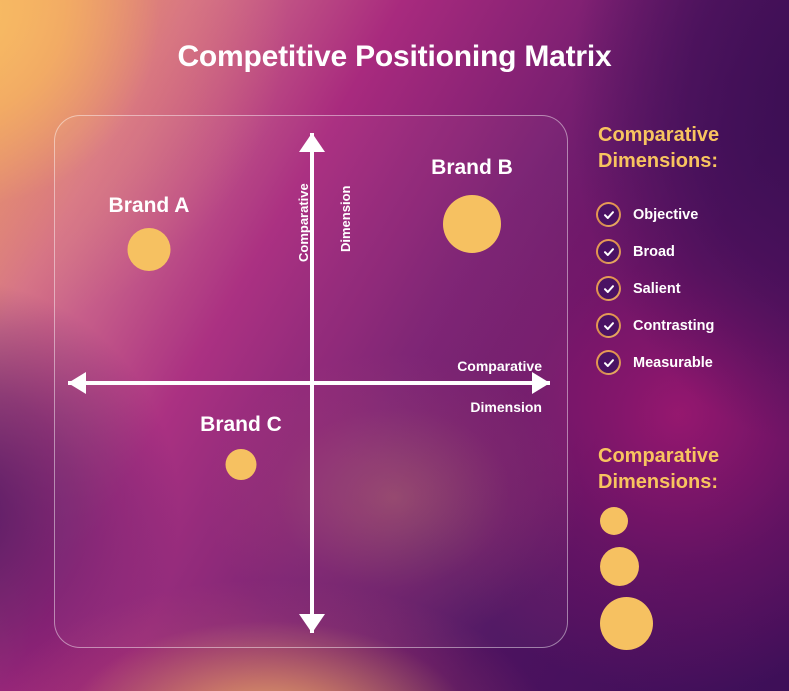  Describe the element at coordinates (506, 407) in the screenshot. I see `x-axis-label-dimension: Dimension` at that location.